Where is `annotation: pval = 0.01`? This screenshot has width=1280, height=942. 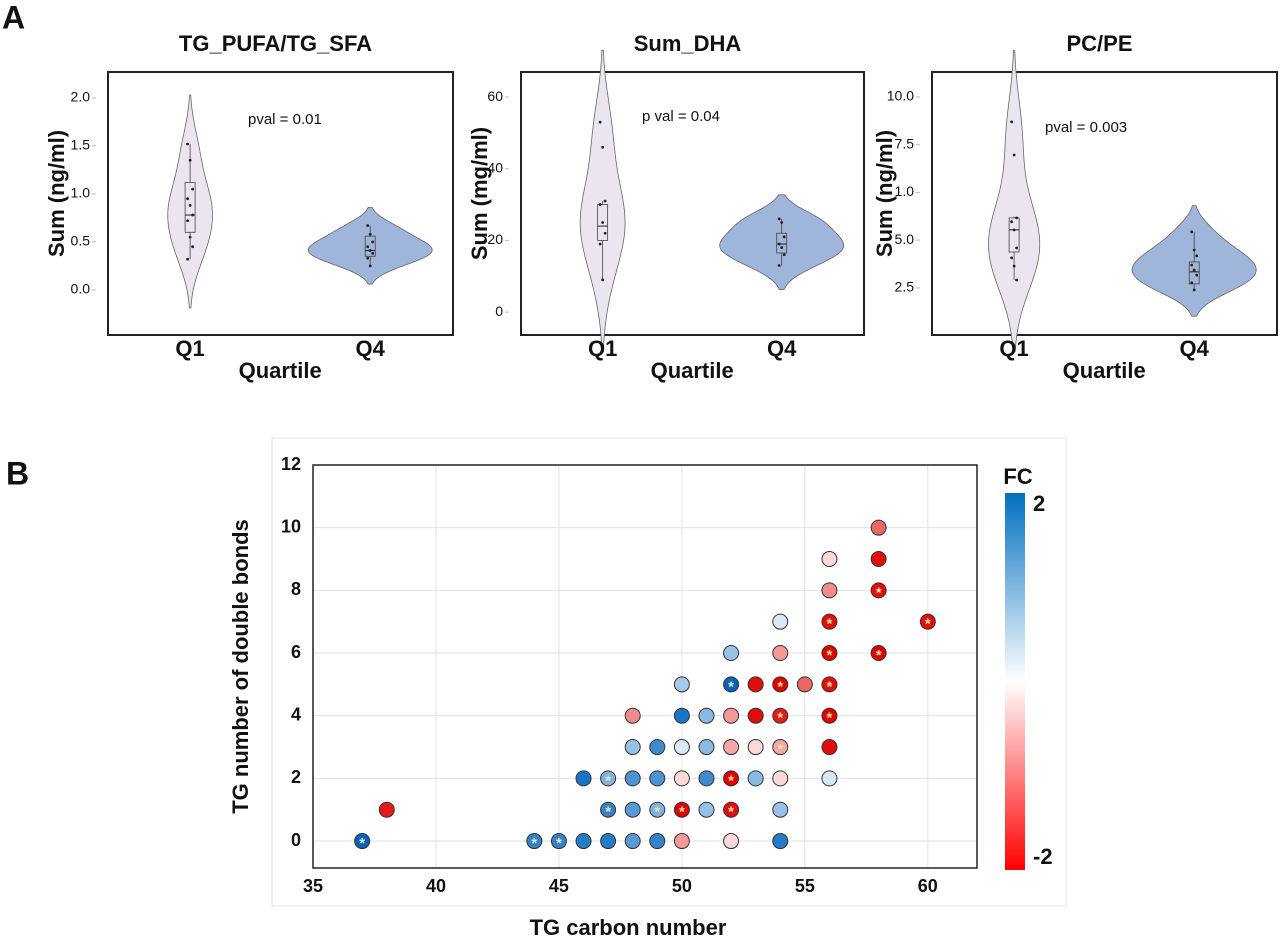 annotation: pval = 0.01 is located at coordinates (285, 119).